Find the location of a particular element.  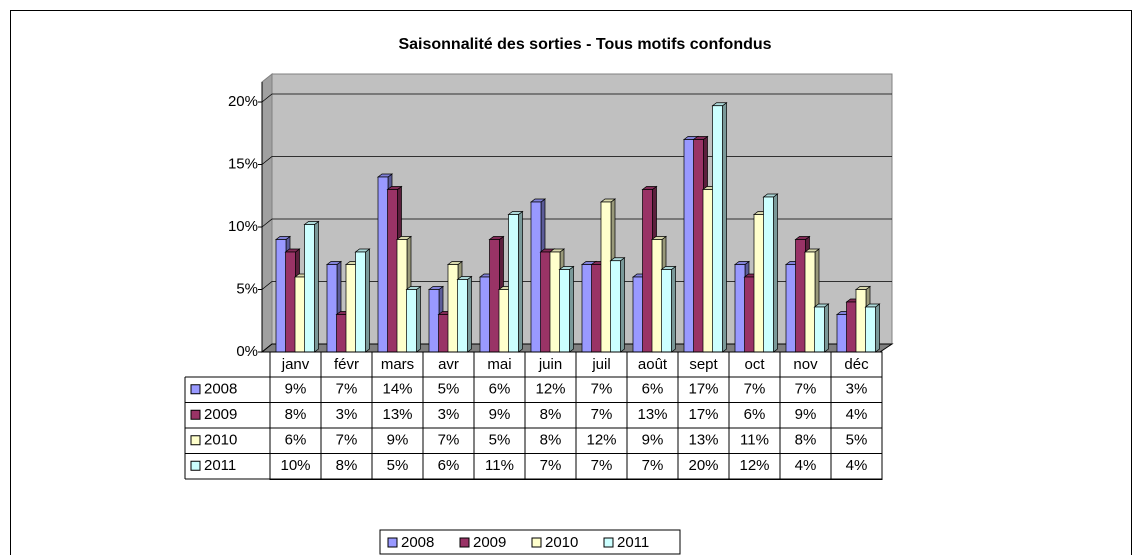

x-tick-label: janv is located at coordinates (295, 364).